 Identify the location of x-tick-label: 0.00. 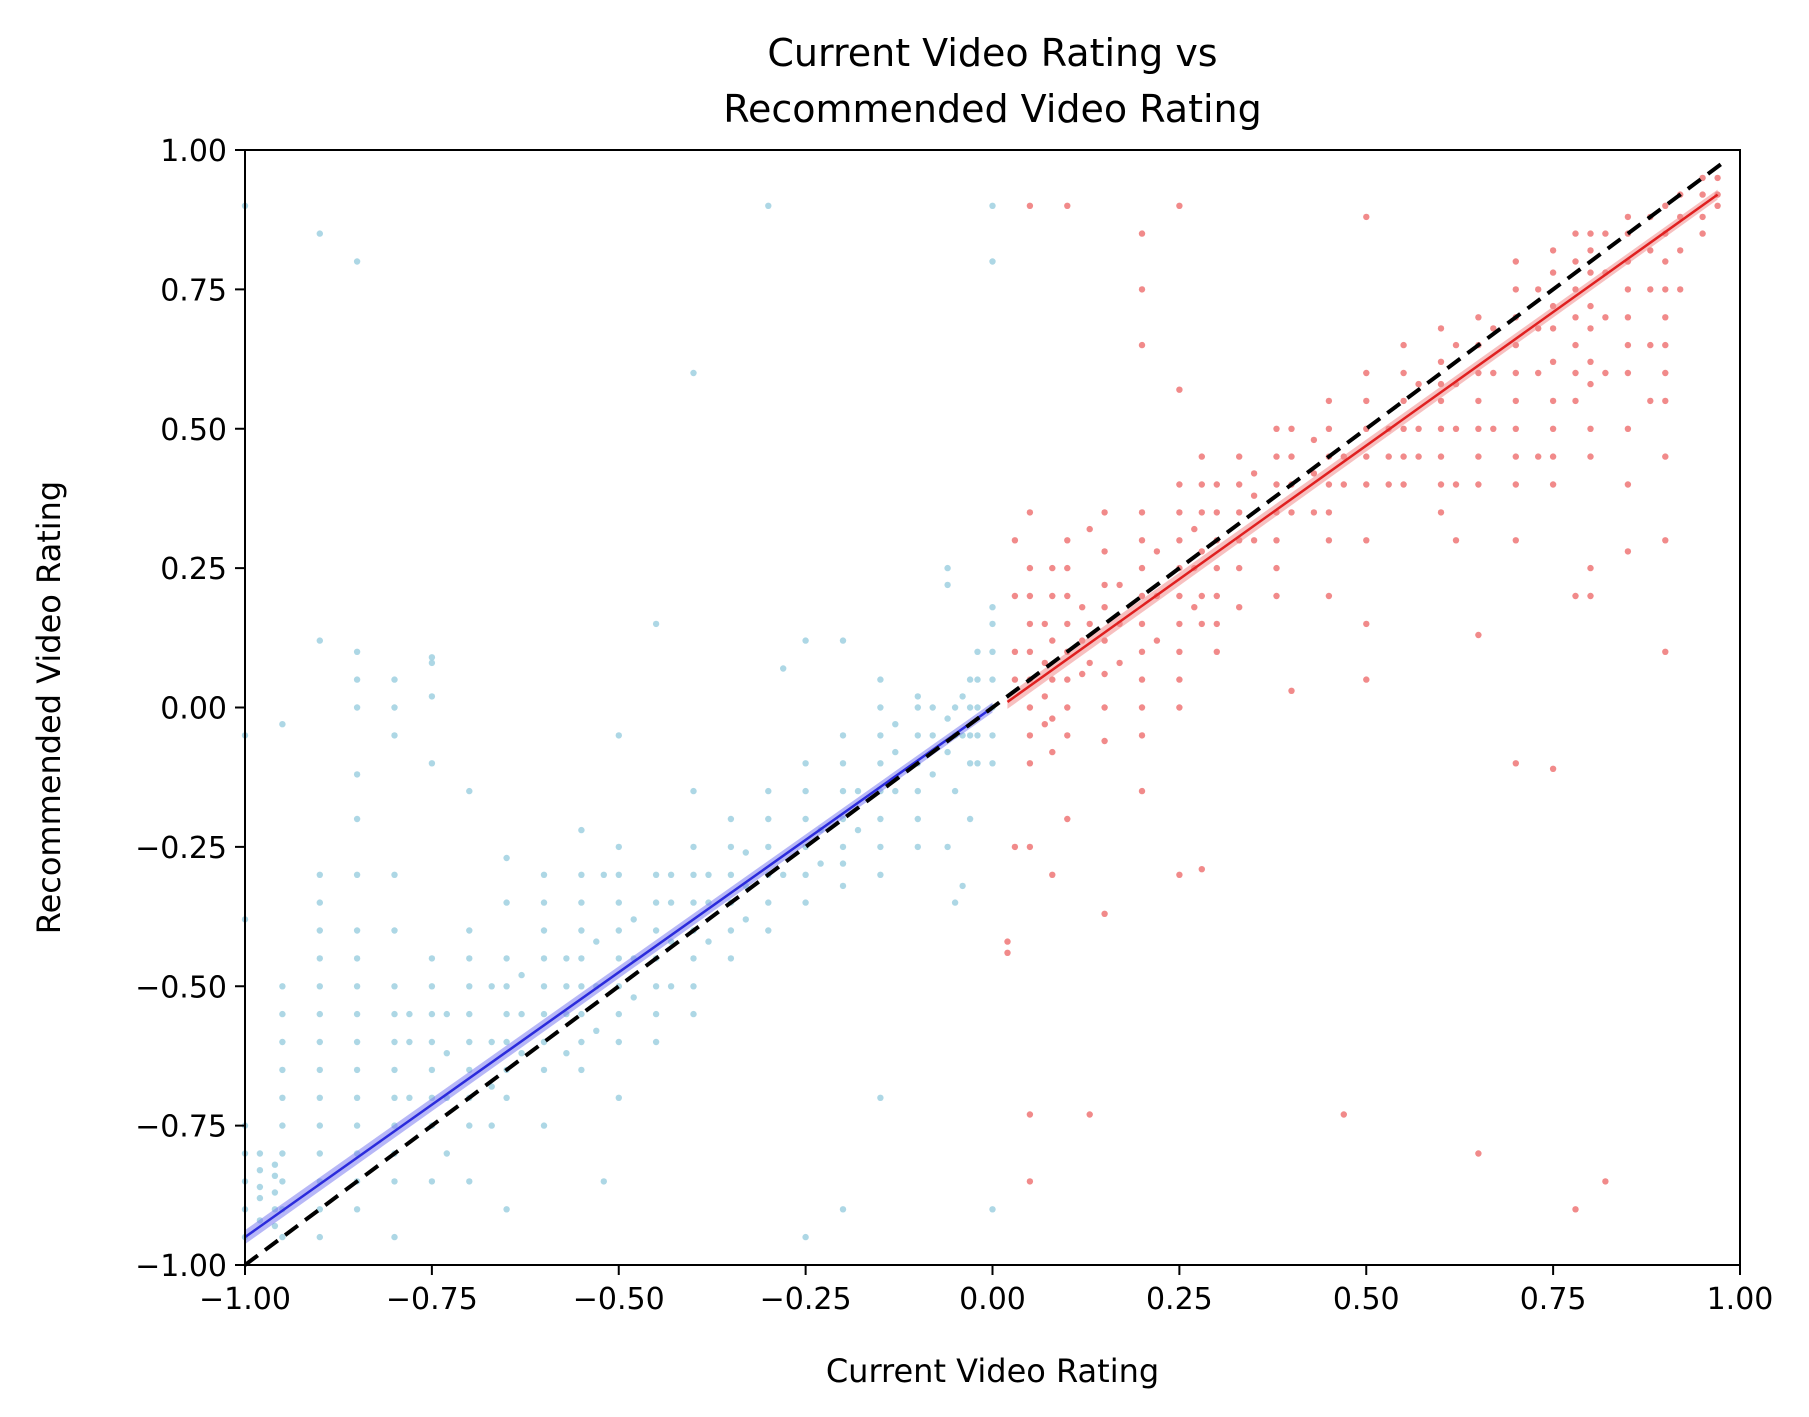
(992, 1299).